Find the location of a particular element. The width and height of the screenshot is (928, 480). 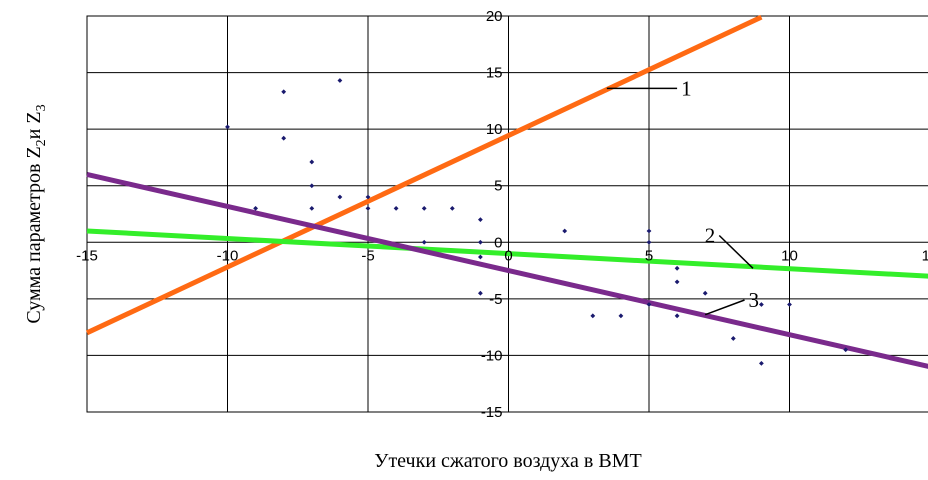

y-tick-label: 5 is located at coordinates (498, 186).